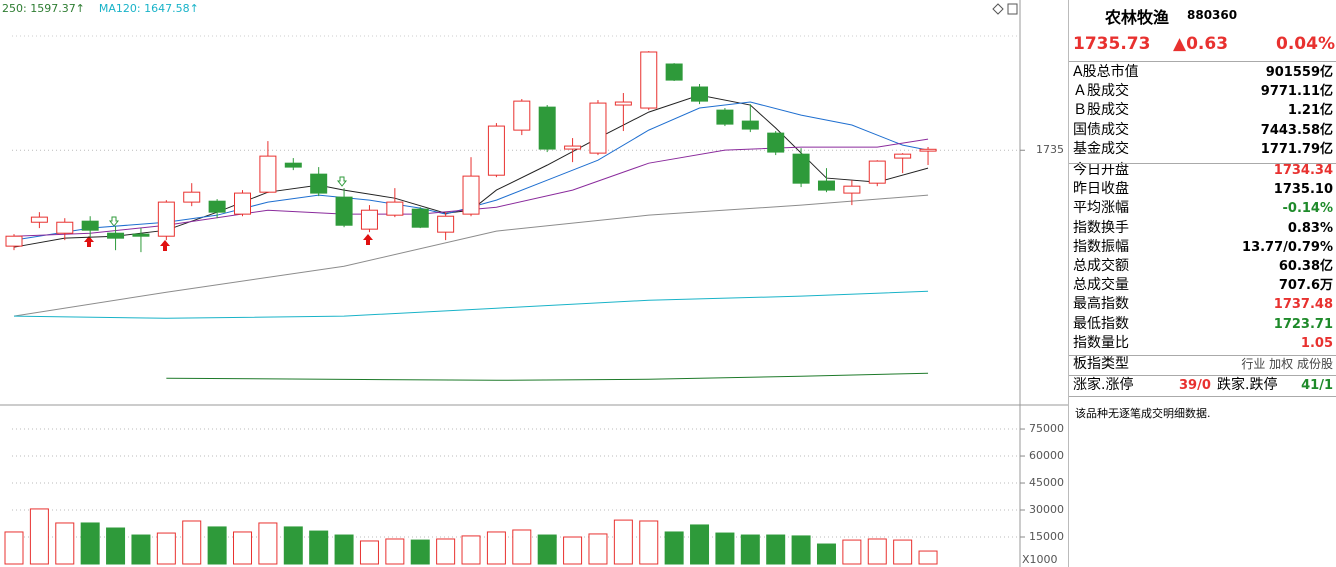 This screenshot has width=1336, height=567. Describe the element at coordinates (1317, 385) in the screenshot. I see `value: 41/1` at that location.